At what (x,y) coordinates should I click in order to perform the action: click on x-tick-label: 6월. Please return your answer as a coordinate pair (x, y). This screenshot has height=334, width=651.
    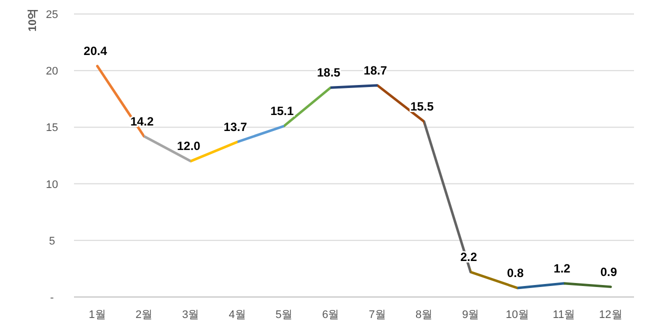
    Looking at the image, I should click on (331, 315).